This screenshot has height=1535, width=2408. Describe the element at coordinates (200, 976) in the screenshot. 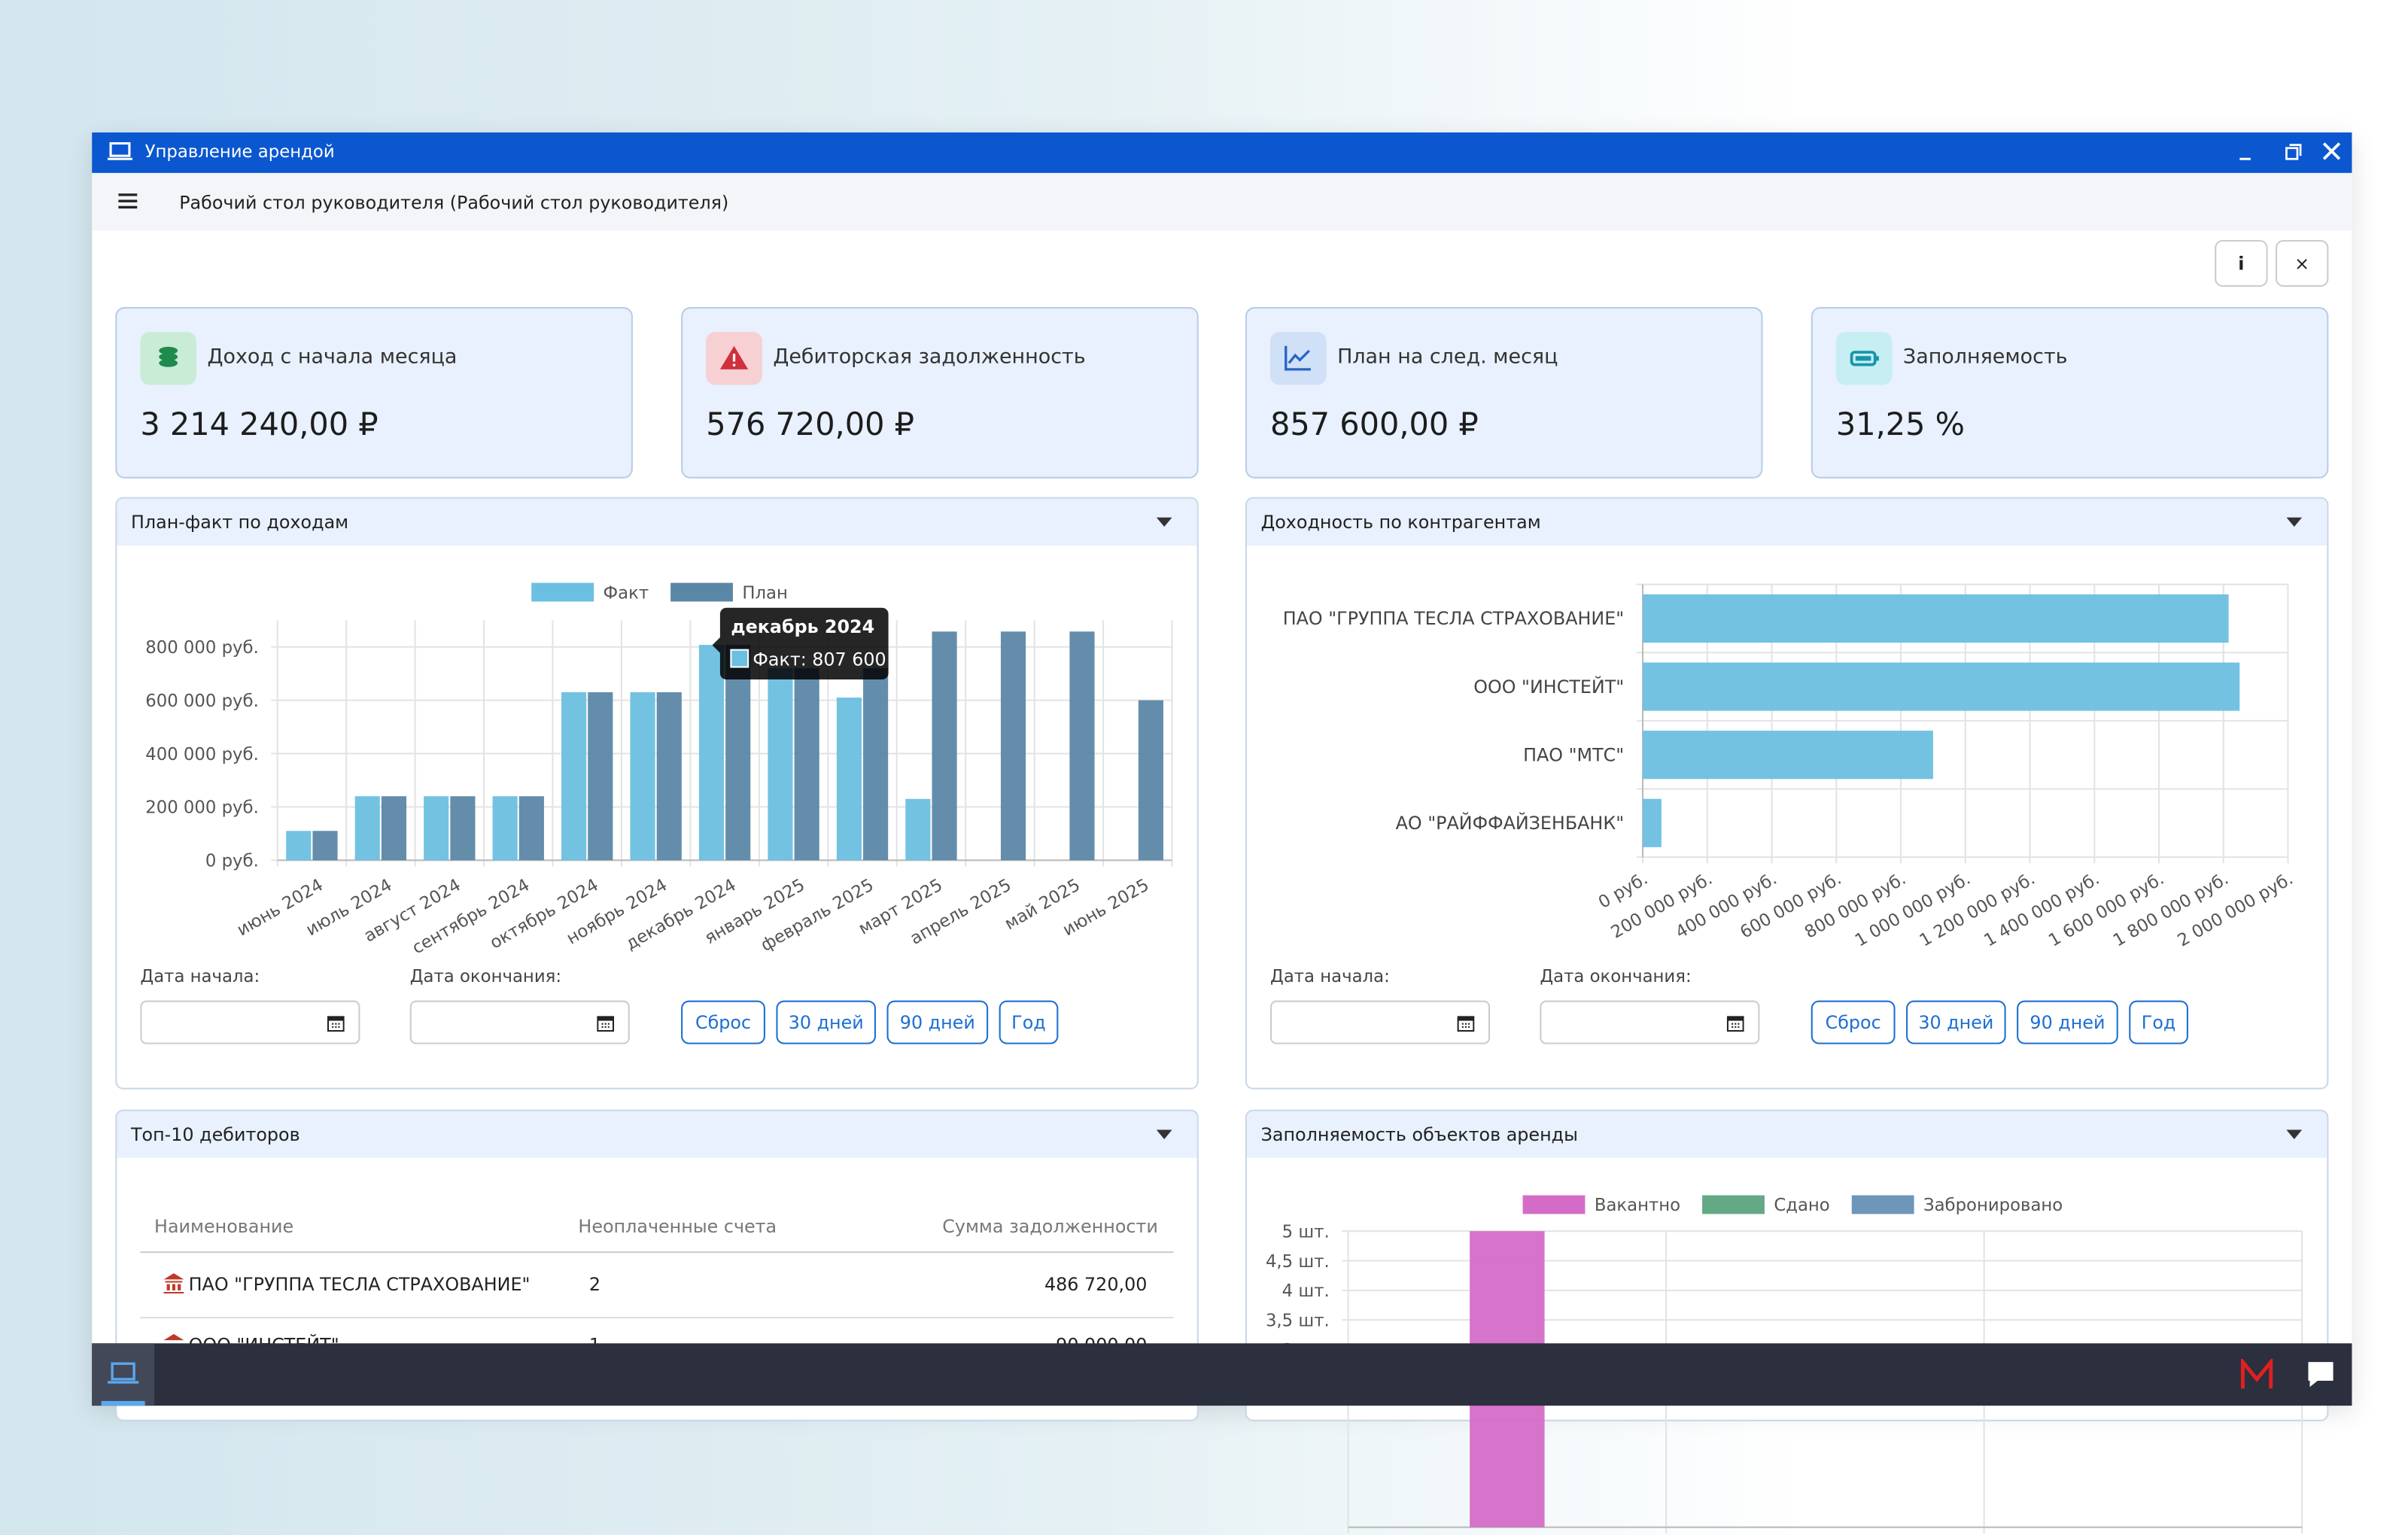

I see `filter-label: Дата начала:` at that location.